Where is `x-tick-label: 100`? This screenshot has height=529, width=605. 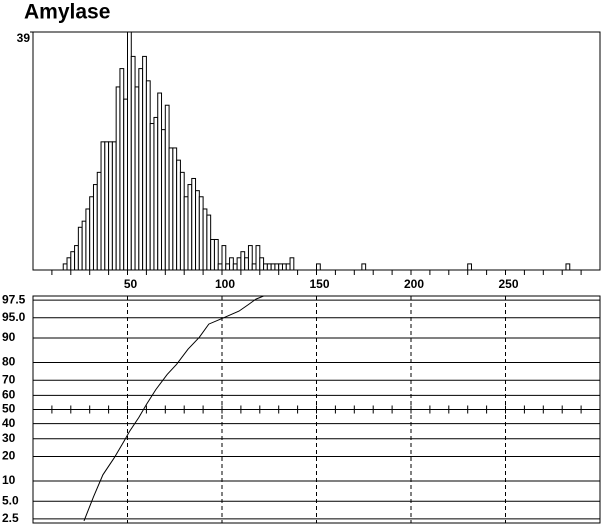
x-tick-label: 100 is located at coordinates (225, 284).